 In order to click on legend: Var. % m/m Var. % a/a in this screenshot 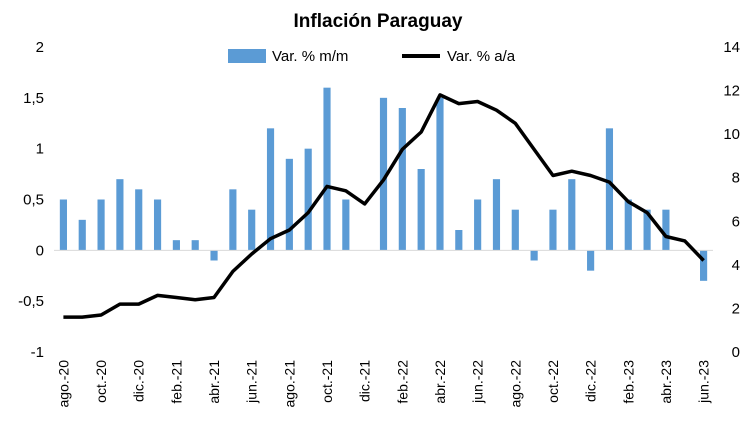, I will do `click(372, 56)`.